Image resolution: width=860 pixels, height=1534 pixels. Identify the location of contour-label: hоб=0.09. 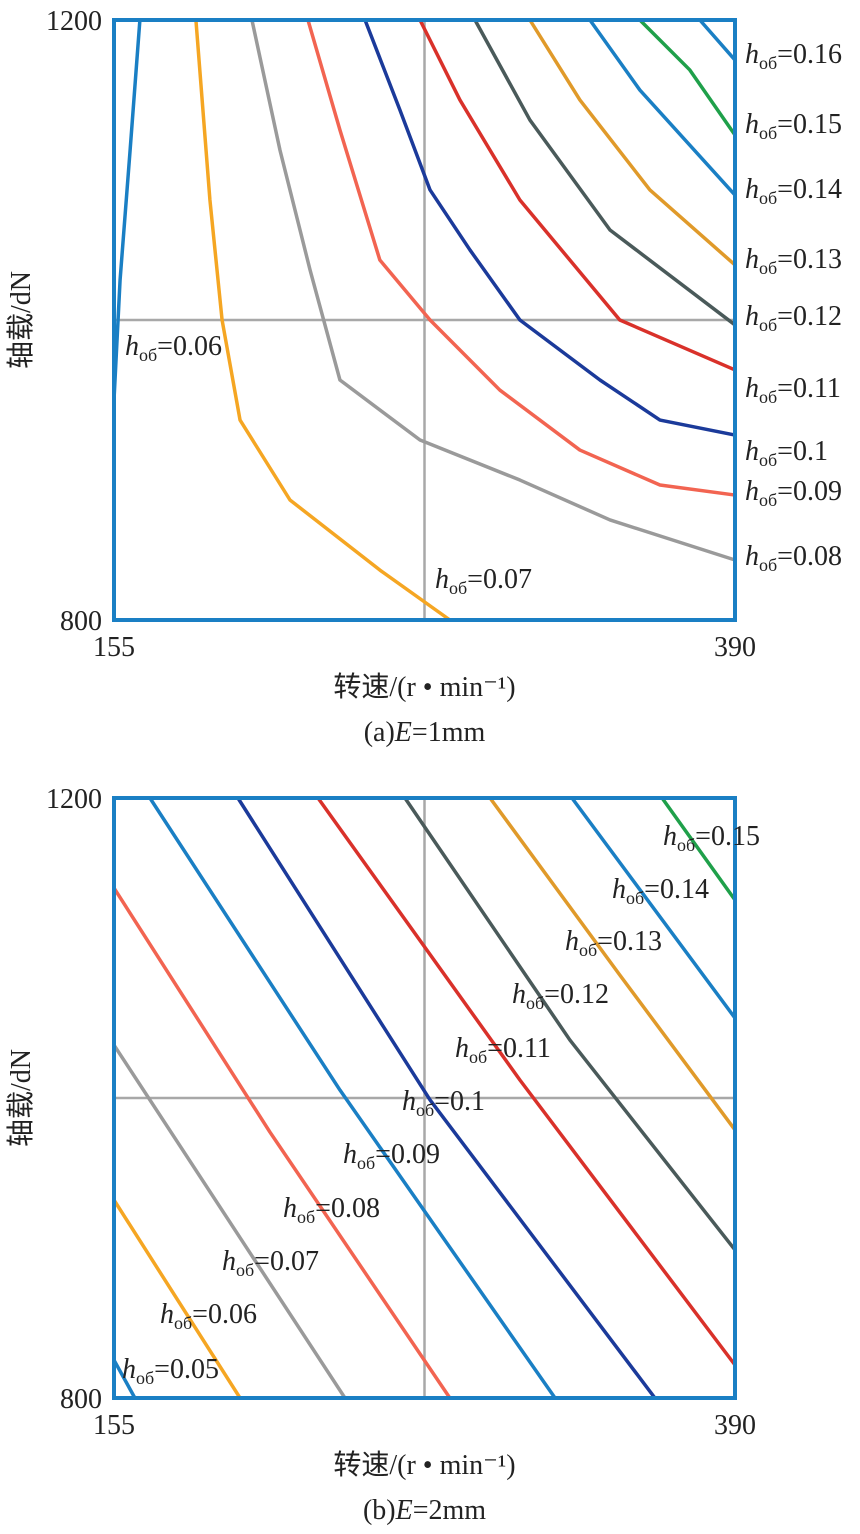
(391, 1156).